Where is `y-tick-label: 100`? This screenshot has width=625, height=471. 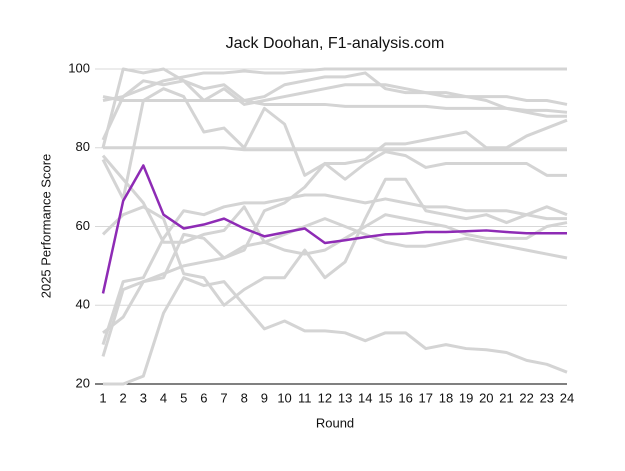 y-tick-label: 100 is located at coordinates (79, 67).